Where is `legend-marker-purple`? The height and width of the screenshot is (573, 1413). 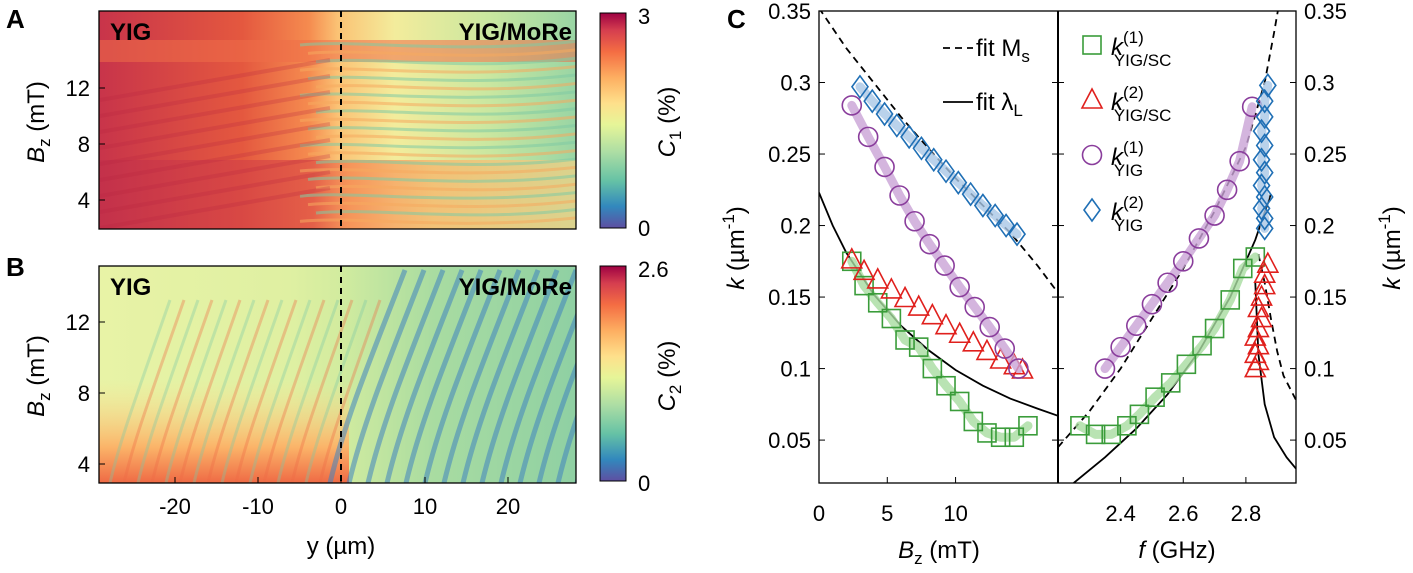
legend-marker-purple is located at coordinates (1092, 155).